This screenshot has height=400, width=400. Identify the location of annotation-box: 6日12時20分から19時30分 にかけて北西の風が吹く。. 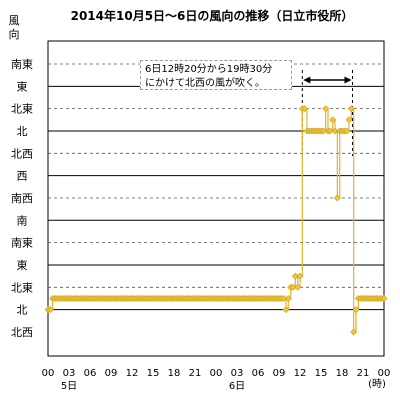
(216, 75).